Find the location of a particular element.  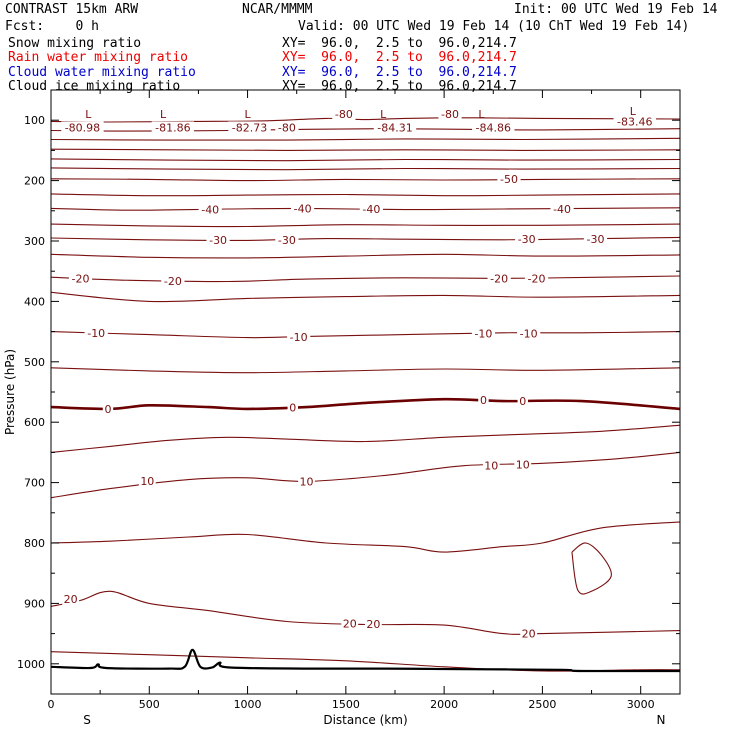

closed-isotherm is located at coordinates (591, 568).